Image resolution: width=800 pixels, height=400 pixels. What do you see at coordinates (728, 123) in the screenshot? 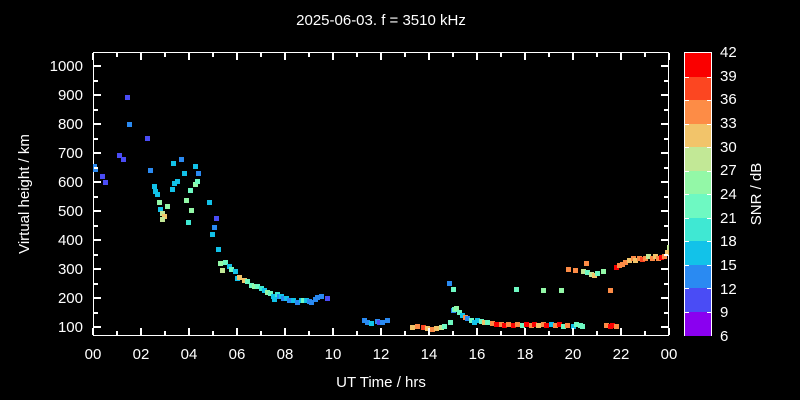
I see `colorbar-tick-label: 33` at bounding box center [728, 123].